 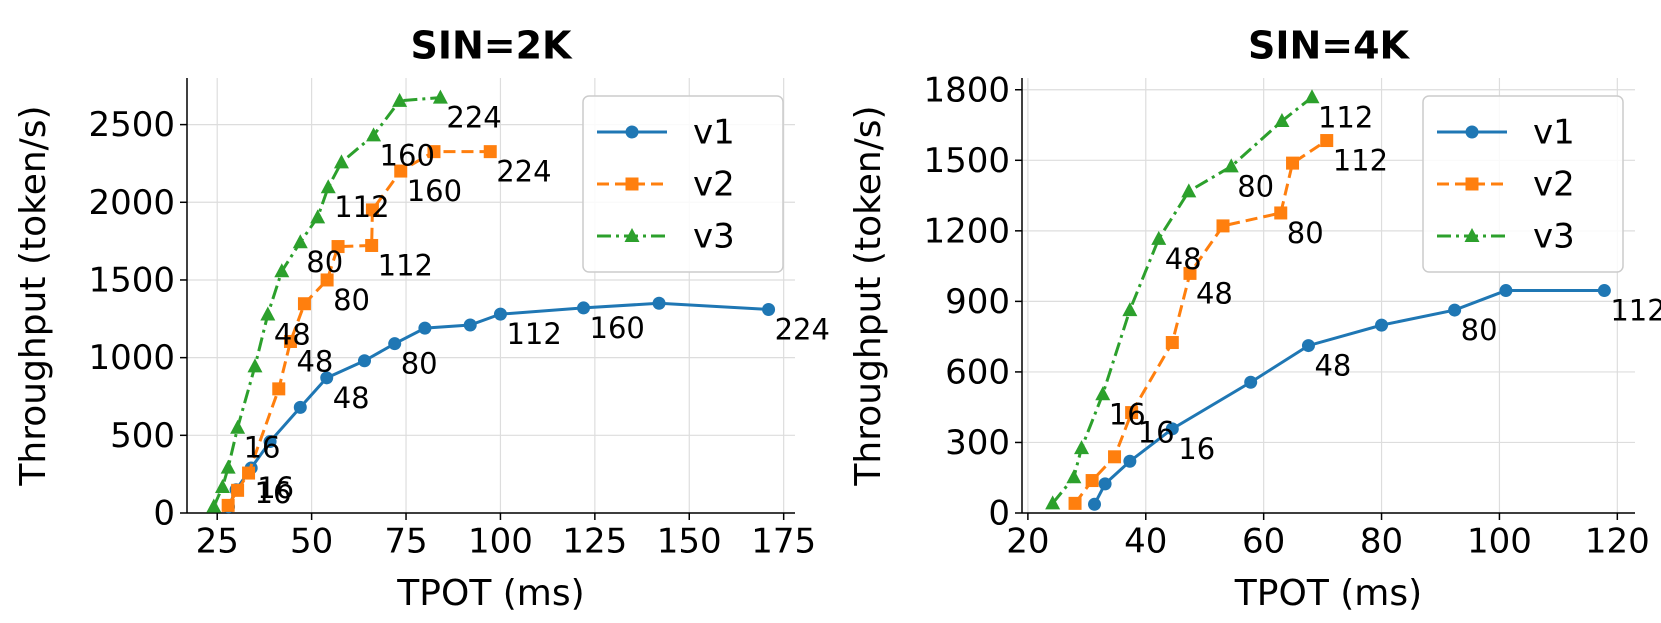 I want to click on y-tick-label: 1800, so click(x=966, y=90).